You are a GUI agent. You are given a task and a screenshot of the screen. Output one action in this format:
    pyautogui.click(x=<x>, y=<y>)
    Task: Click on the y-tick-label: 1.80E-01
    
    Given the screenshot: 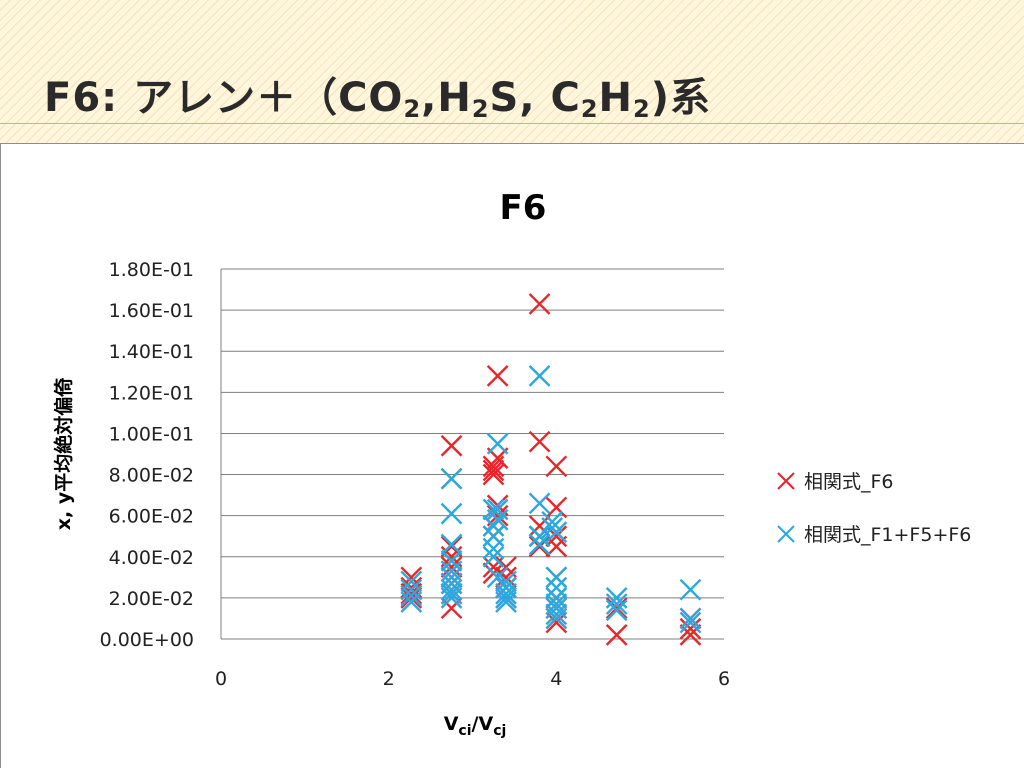 What is the action you would take?
    pyautogui.click(x=151, y=270)
    